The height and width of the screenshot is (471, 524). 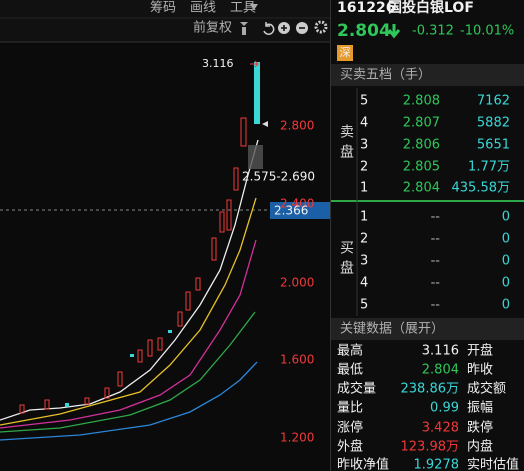 What do you see at coordinates (394, 31) in the screenshot?
I see `down-arrow` at bounding box center [394, 31].